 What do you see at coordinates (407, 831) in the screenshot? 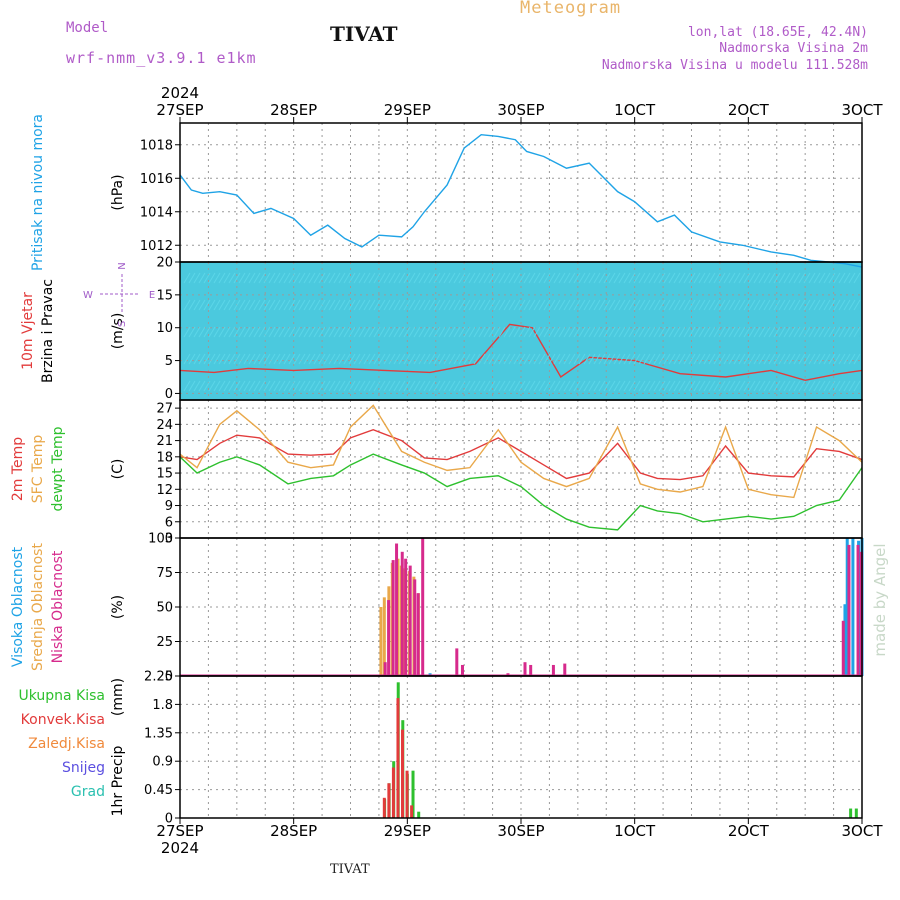
I see `time-label-bottom: 29SEP` at bounding box center [407, 831].